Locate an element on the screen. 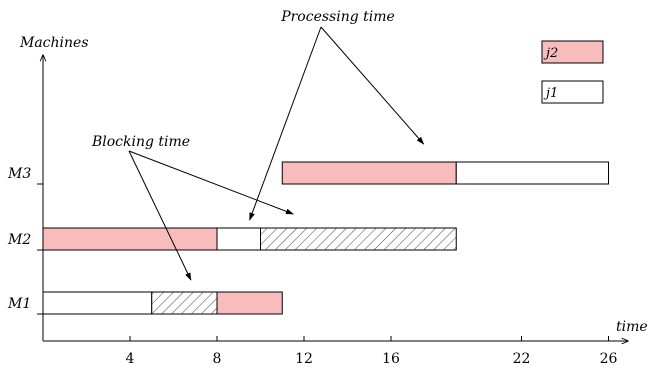  legend-swatch-j2 is located at coordinates (572, 52).